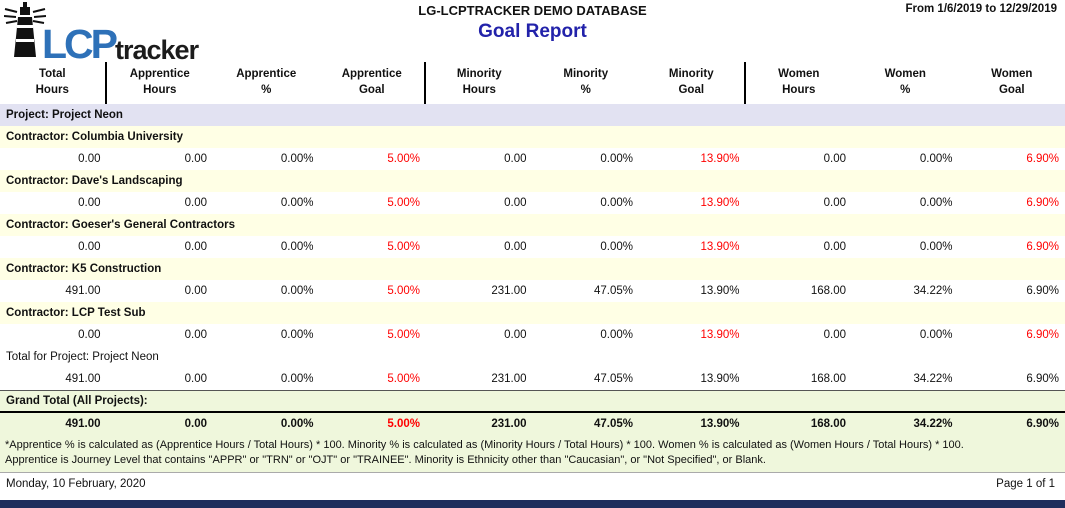 This screenshot has height=508, width=1065. I want to click on row-label: Grand Total (All Projects):, so click(77, 401).